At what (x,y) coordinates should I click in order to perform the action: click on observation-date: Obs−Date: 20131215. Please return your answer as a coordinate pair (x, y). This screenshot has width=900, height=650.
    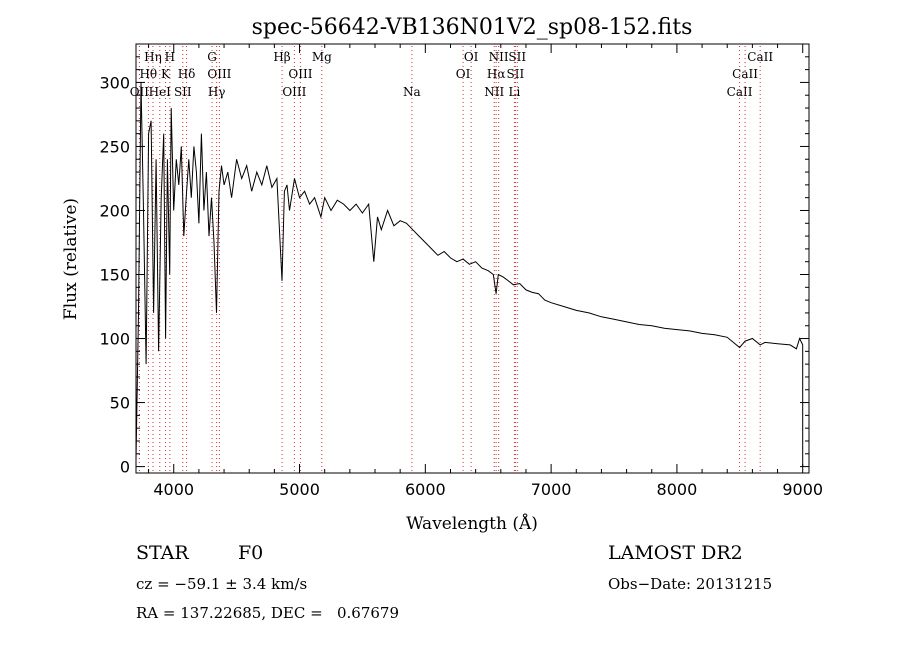
    Looking at the image, I should click on (690, 584).